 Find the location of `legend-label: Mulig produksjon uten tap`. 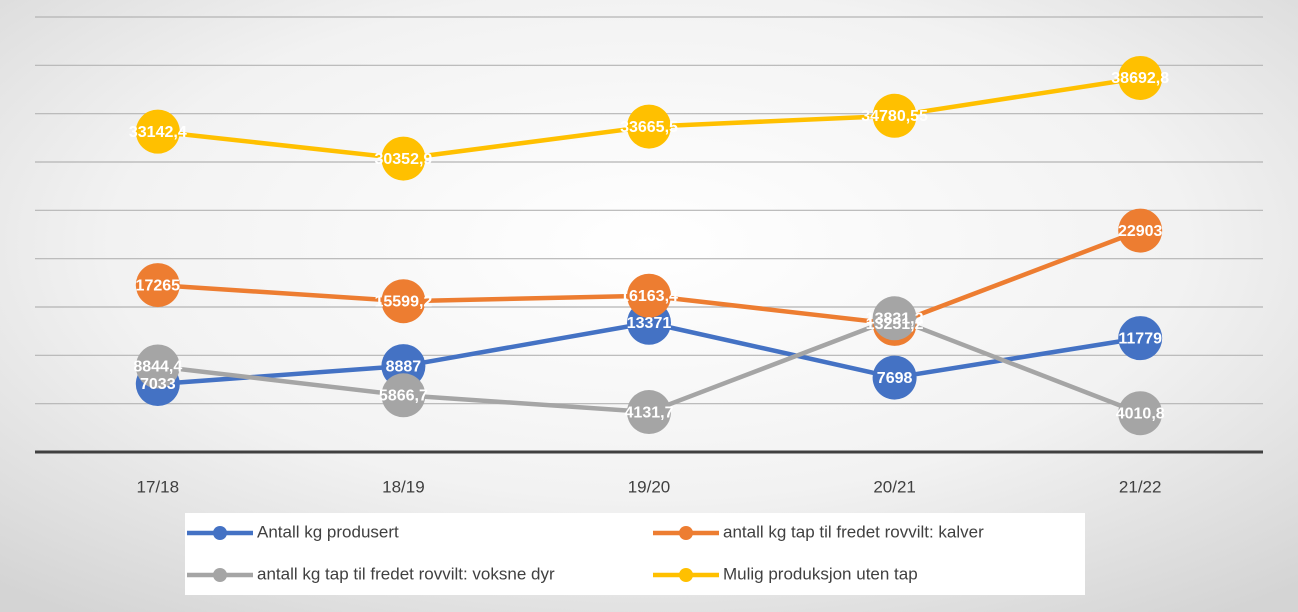

legend-label: Mulig produksjon uten tap is located at coordinates (820, 573).